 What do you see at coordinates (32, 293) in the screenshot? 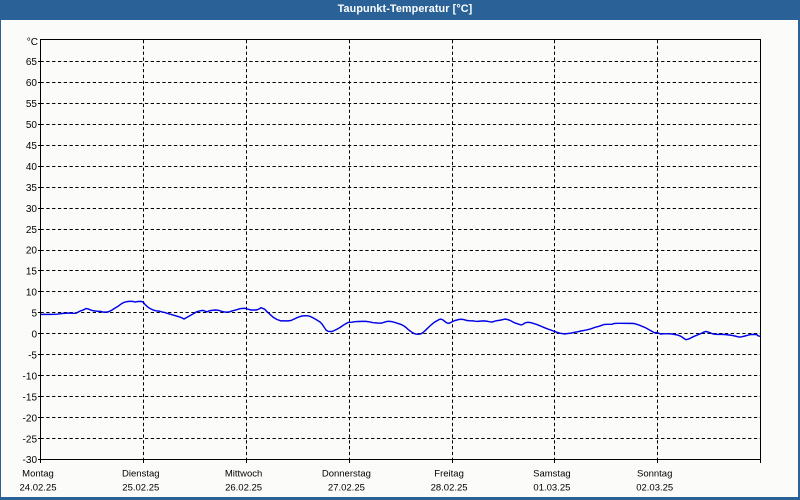
I see `svg-text: 10` at bounding box center [32, 293].